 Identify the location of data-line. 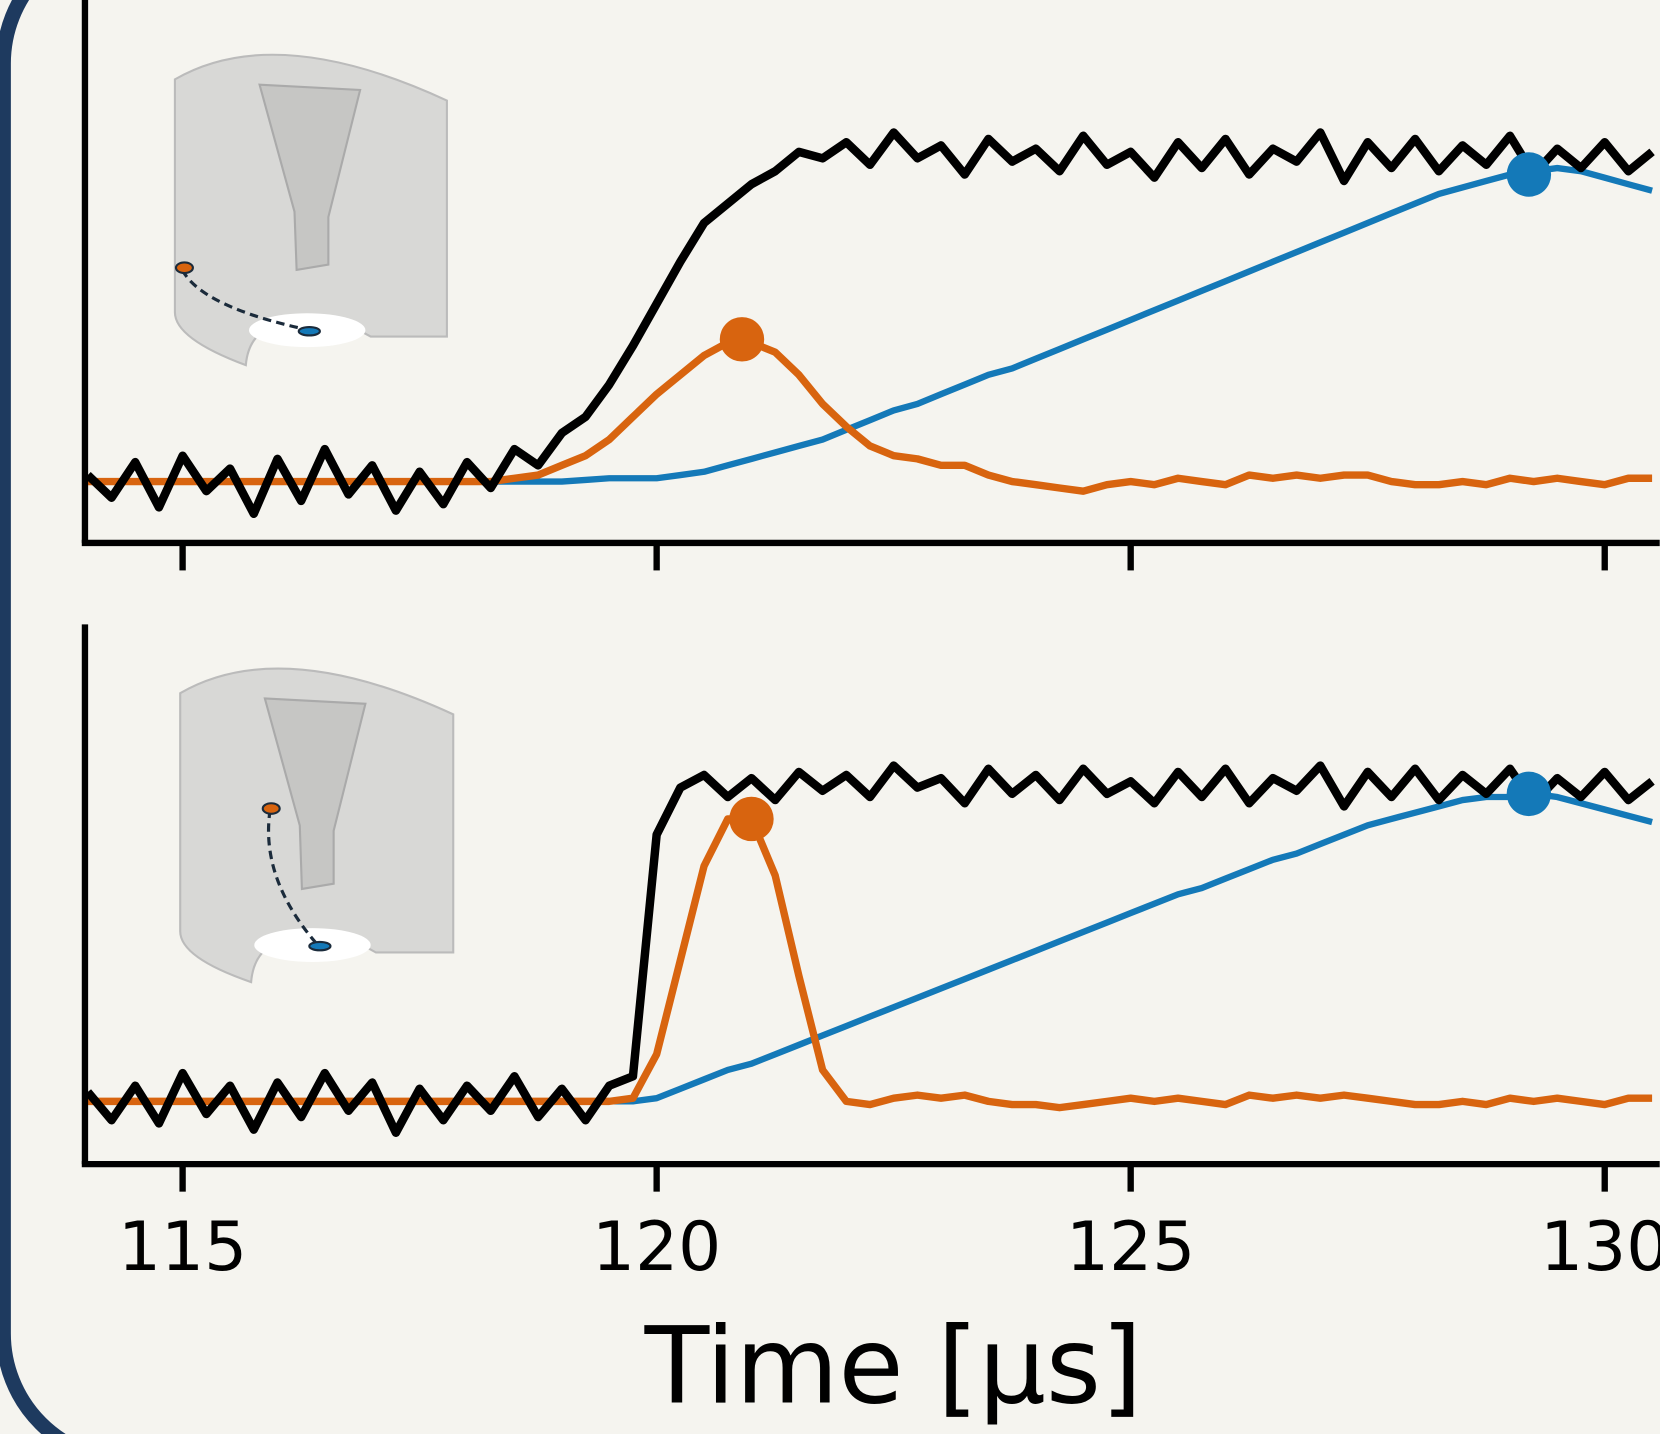
(870, 416).